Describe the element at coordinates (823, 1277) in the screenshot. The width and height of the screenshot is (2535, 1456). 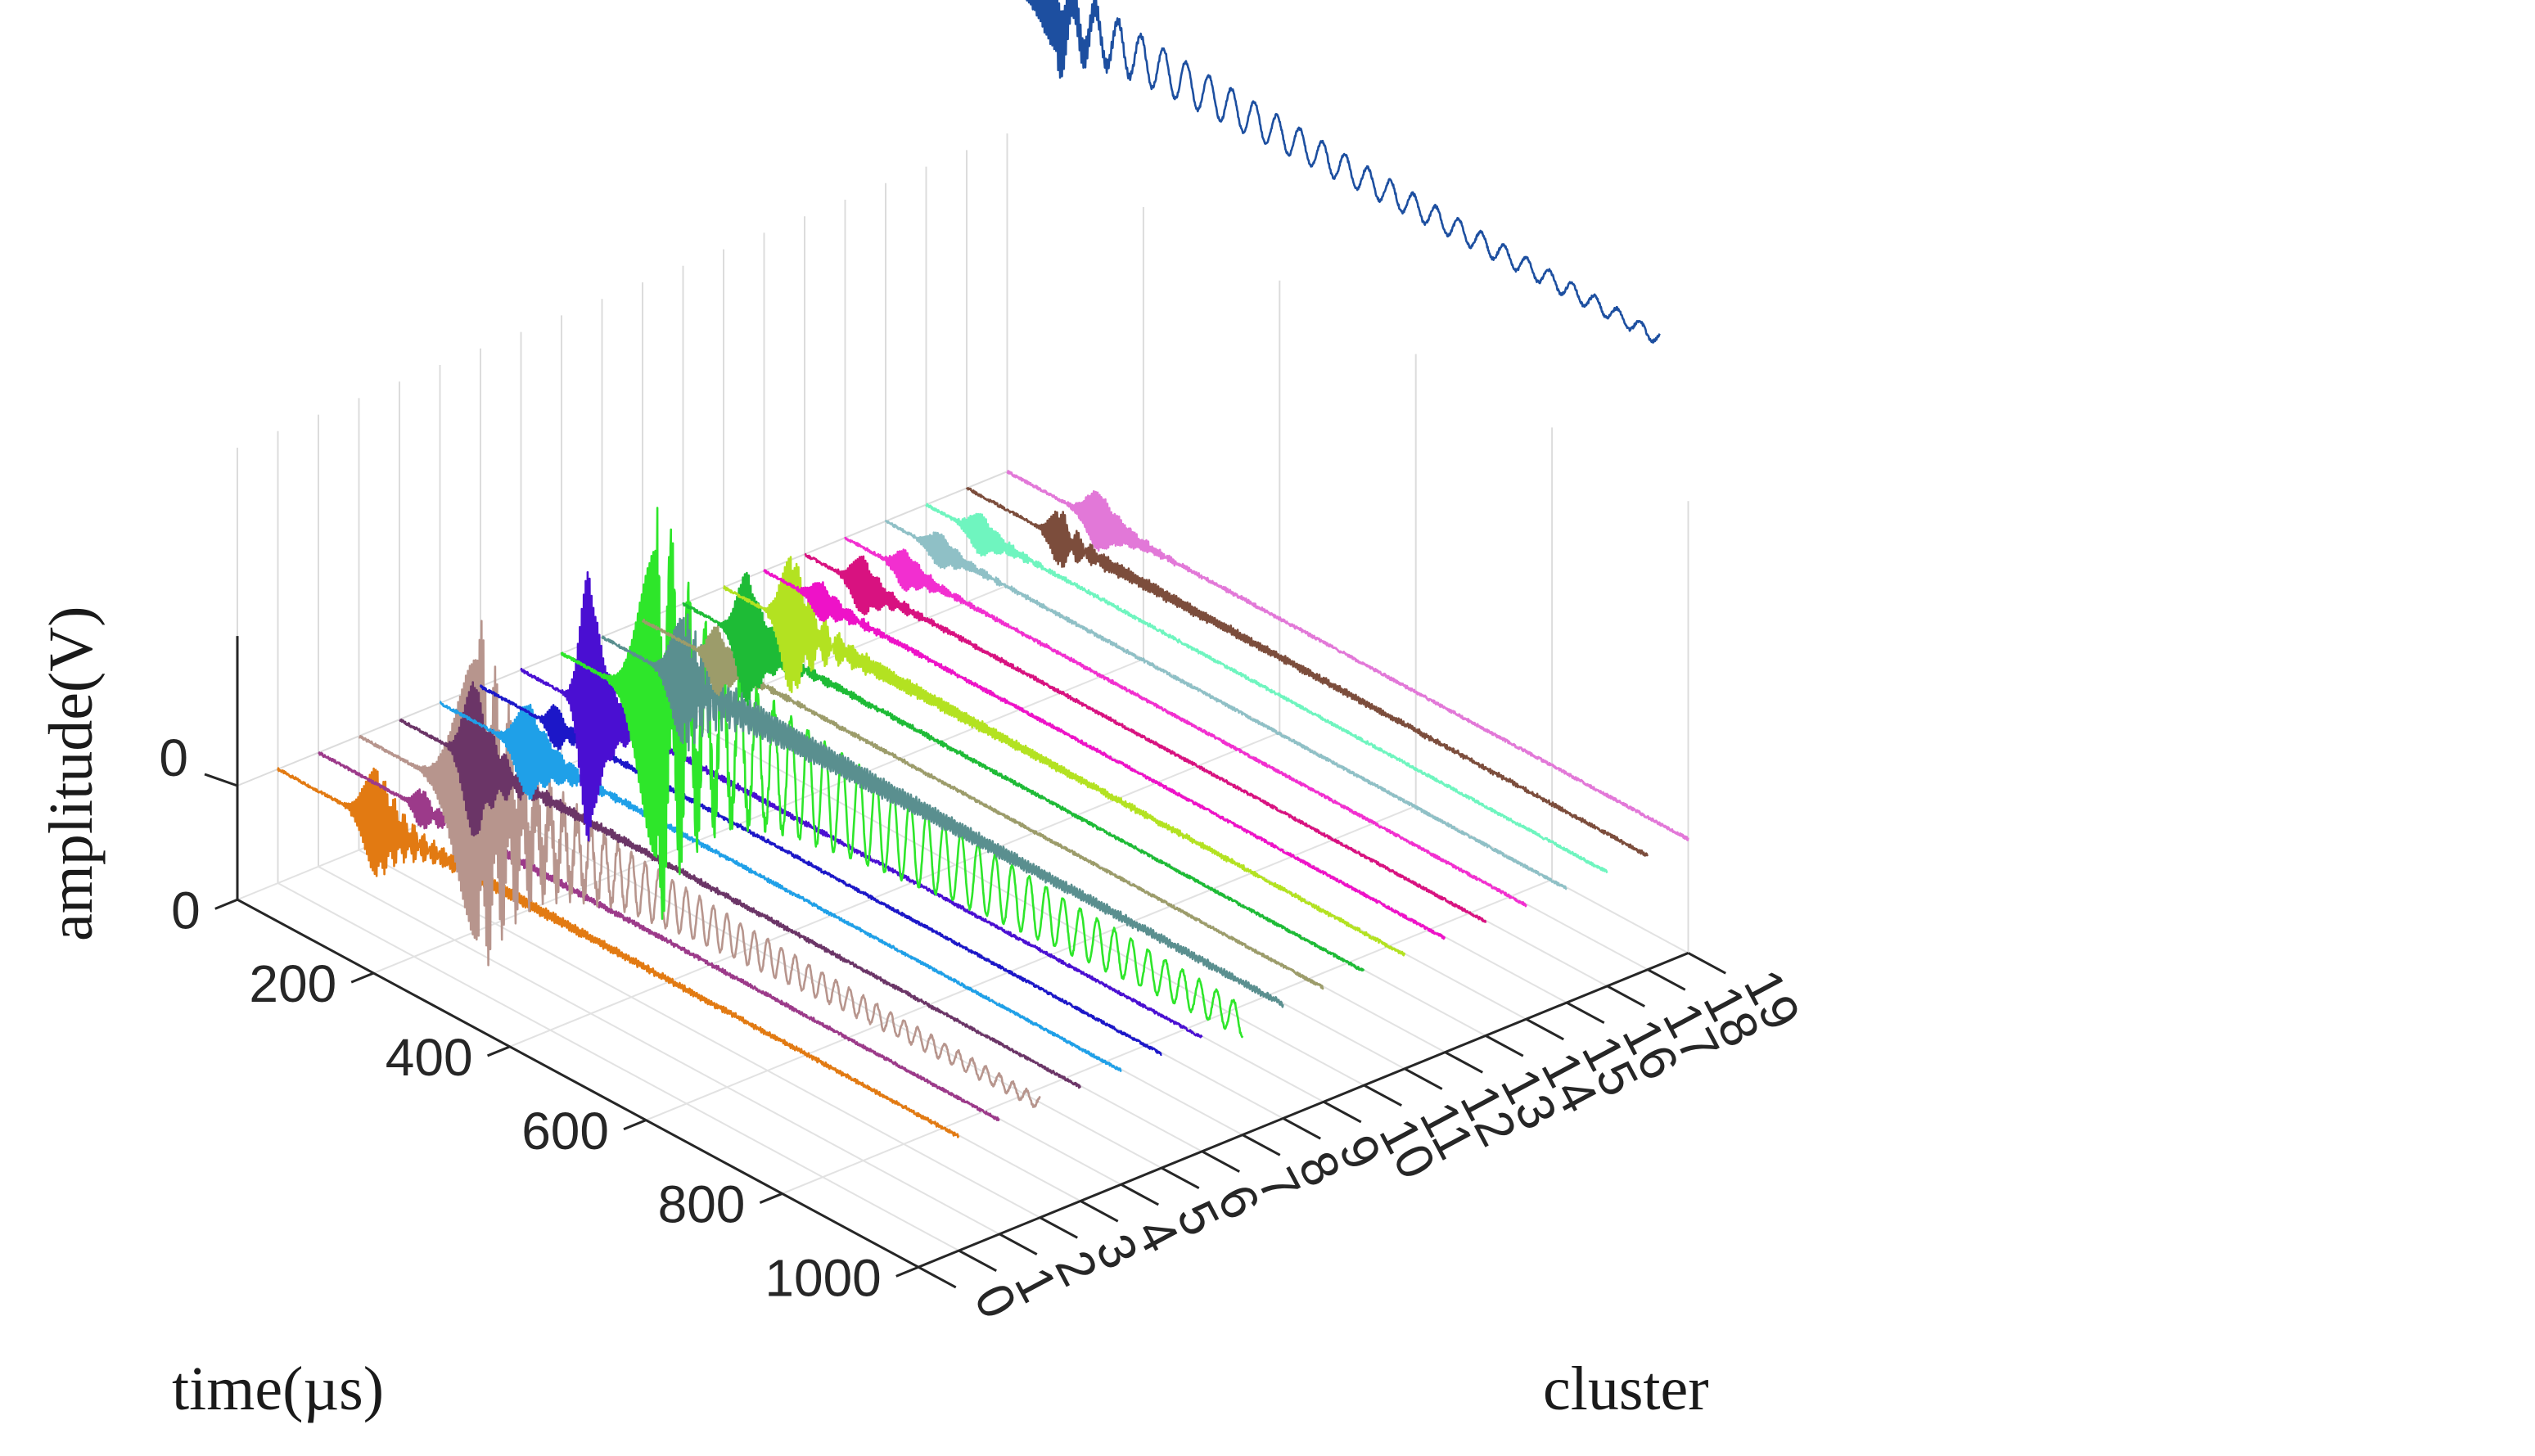
I see `time-tick-label: 1000` at that location.